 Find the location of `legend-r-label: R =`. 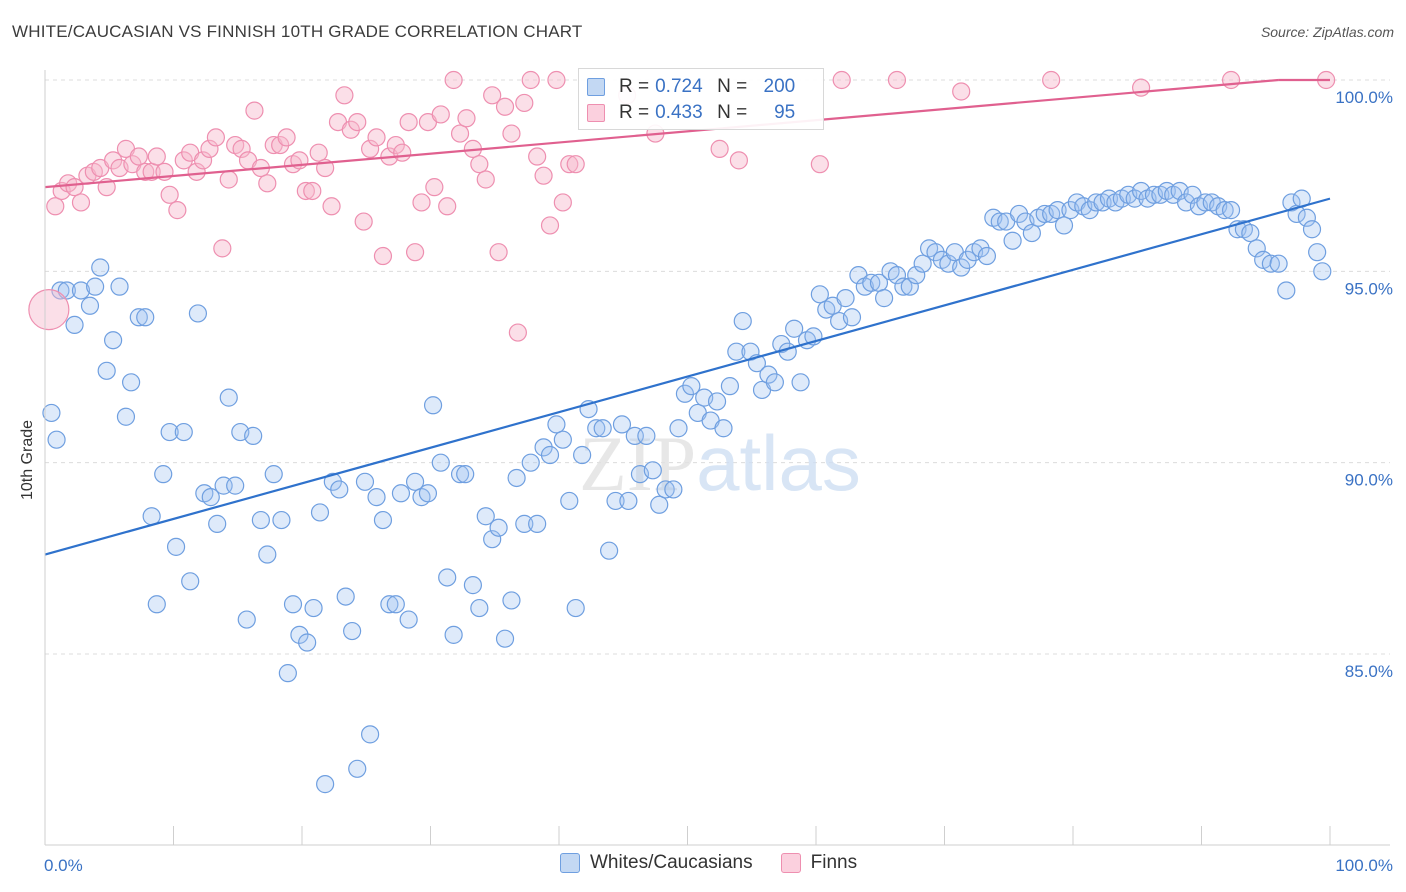

legend-r-label: R = is located at coordinates (634, 112).